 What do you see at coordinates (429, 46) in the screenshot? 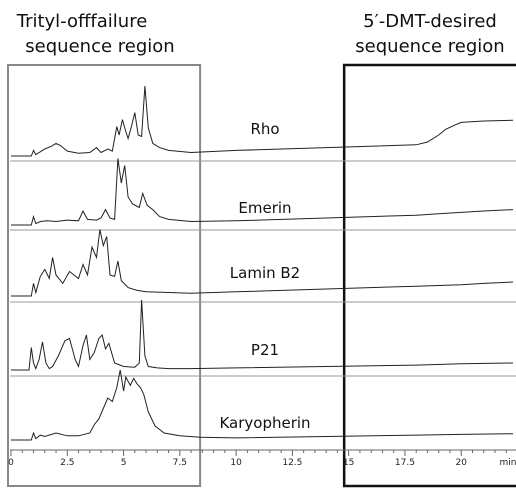
I see `region-2-title-line-2: sequence region` at bounding box center [429, 46].